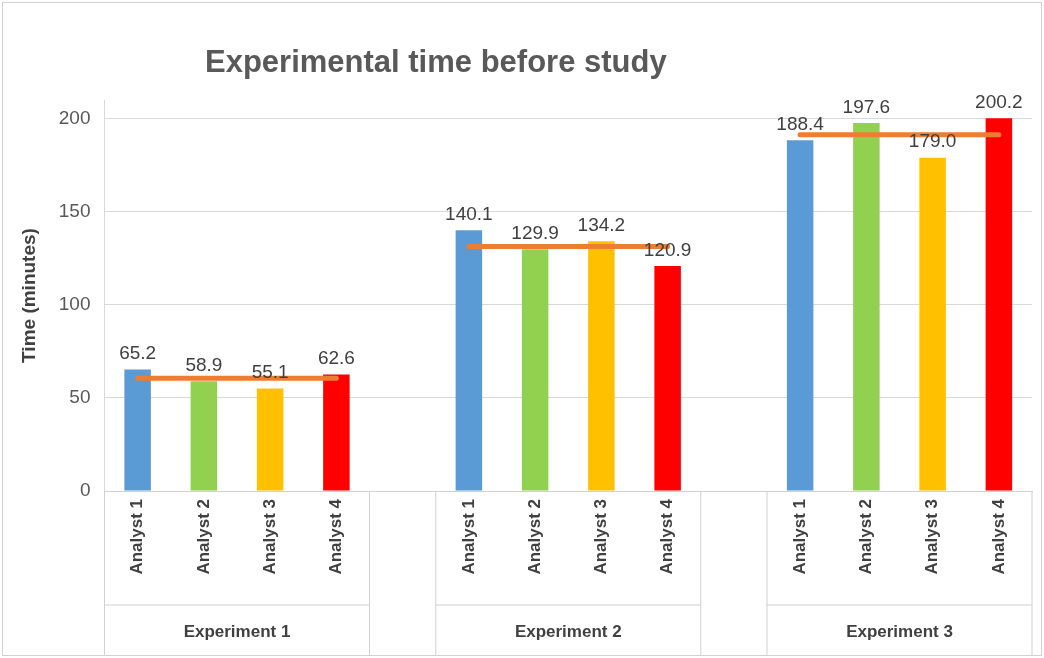 The width and height of the screenshot is (1044, 658). What do you see at coordinates (866, 106) in the screenshot?
I see `data-label: 197.6` at bounding box center [866, 106].